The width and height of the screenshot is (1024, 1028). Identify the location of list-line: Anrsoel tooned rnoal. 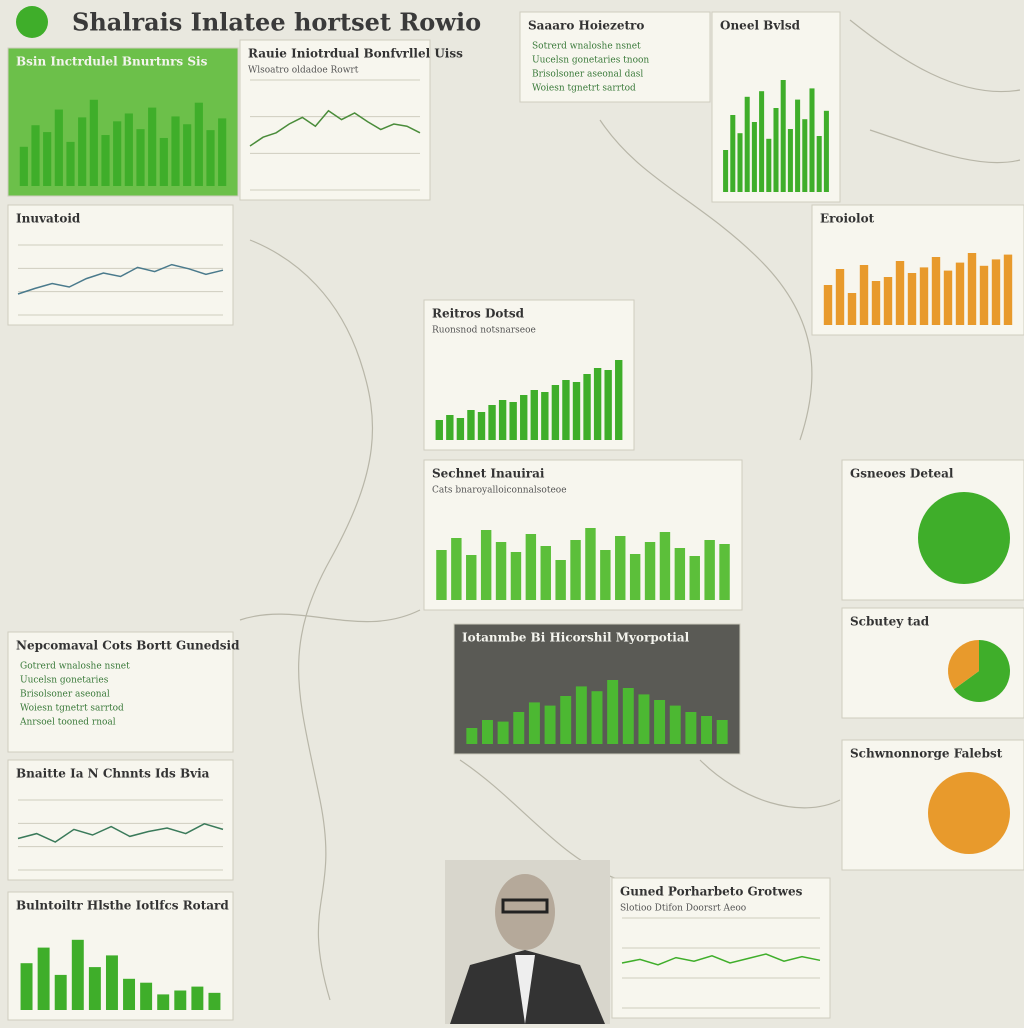
(67, 723).